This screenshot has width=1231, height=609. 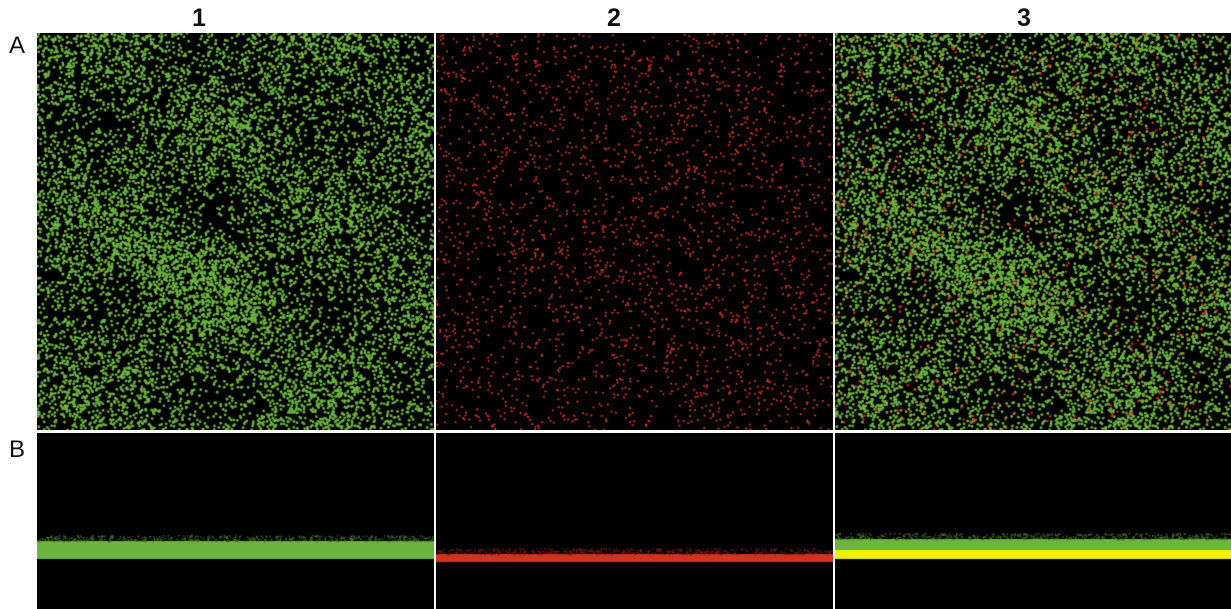 What do you see at coordinates (1024, 18) in the screenshot?
I see `column-label-3: 3` at bounding box center [1024, 18].